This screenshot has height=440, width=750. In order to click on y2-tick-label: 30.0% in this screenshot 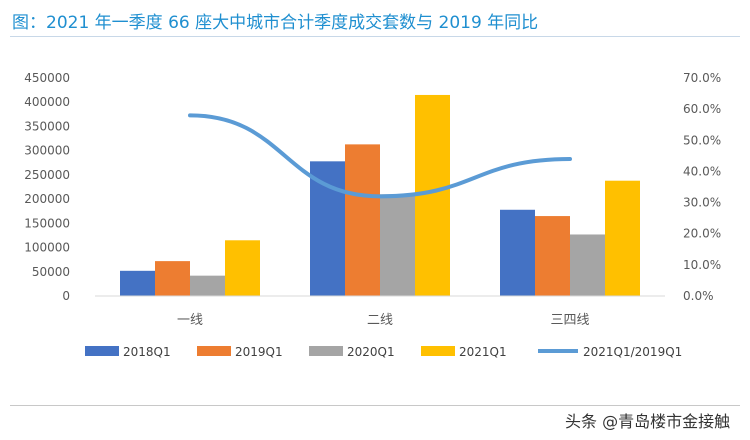, I will do `click(702, 203)`.